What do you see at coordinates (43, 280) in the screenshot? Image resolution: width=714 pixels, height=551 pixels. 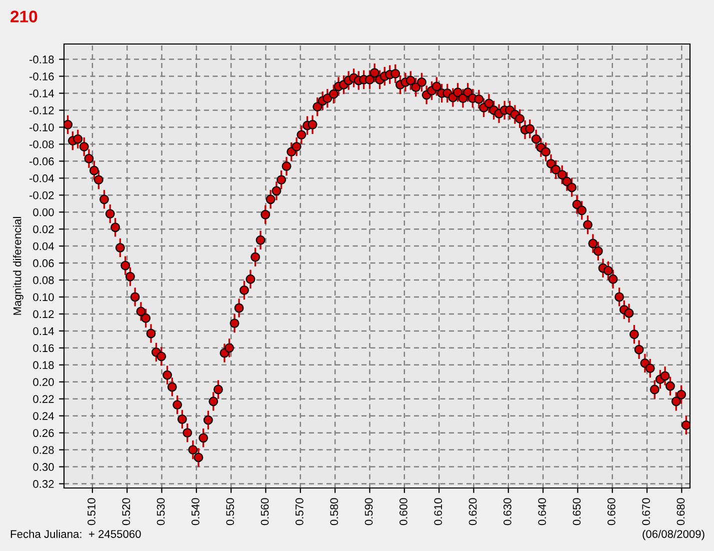 I see `y-tick-label: 0.08` at bounding box center [43, 280].